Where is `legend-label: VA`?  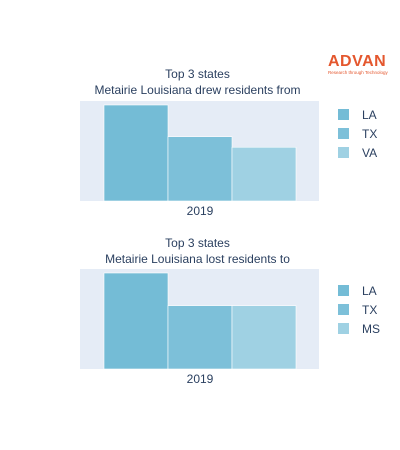 legend-label: VA is located at coordinates (370, 152).